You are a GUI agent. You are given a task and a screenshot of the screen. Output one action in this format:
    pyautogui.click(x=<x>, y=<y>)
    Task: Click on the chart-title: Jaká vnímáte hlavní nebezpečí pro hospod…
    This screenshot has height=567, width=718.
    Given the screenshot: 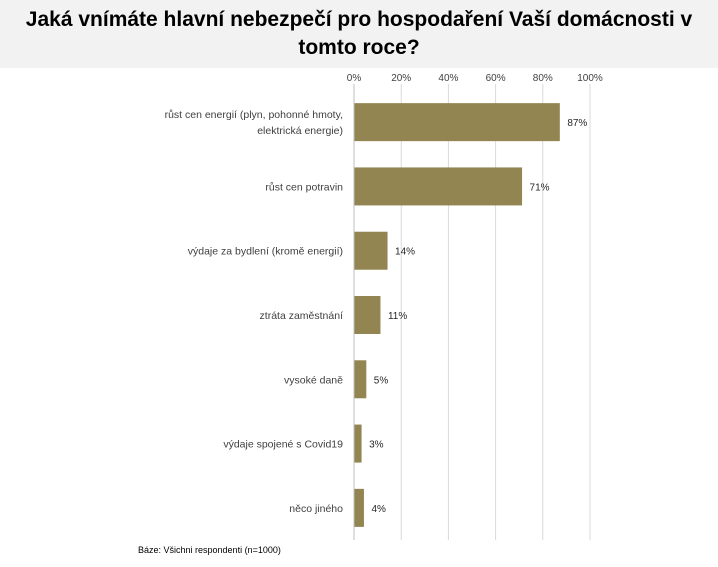 What is the action you would take?
    pyautogui.click(x=359, y=33)
    